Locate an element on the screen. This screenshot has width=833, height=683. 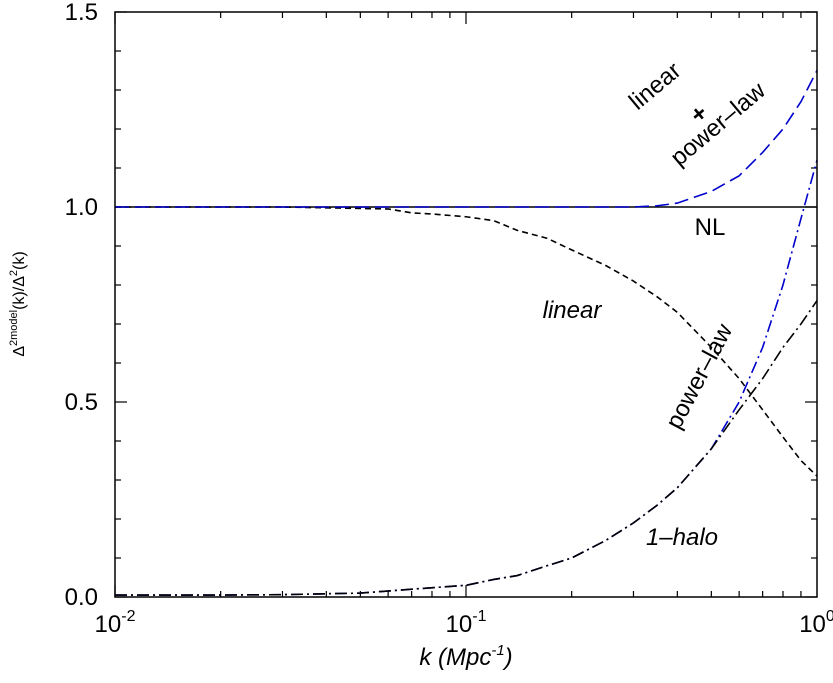
x-tick-label: 10⁻² is located at coordinates (115, 623).